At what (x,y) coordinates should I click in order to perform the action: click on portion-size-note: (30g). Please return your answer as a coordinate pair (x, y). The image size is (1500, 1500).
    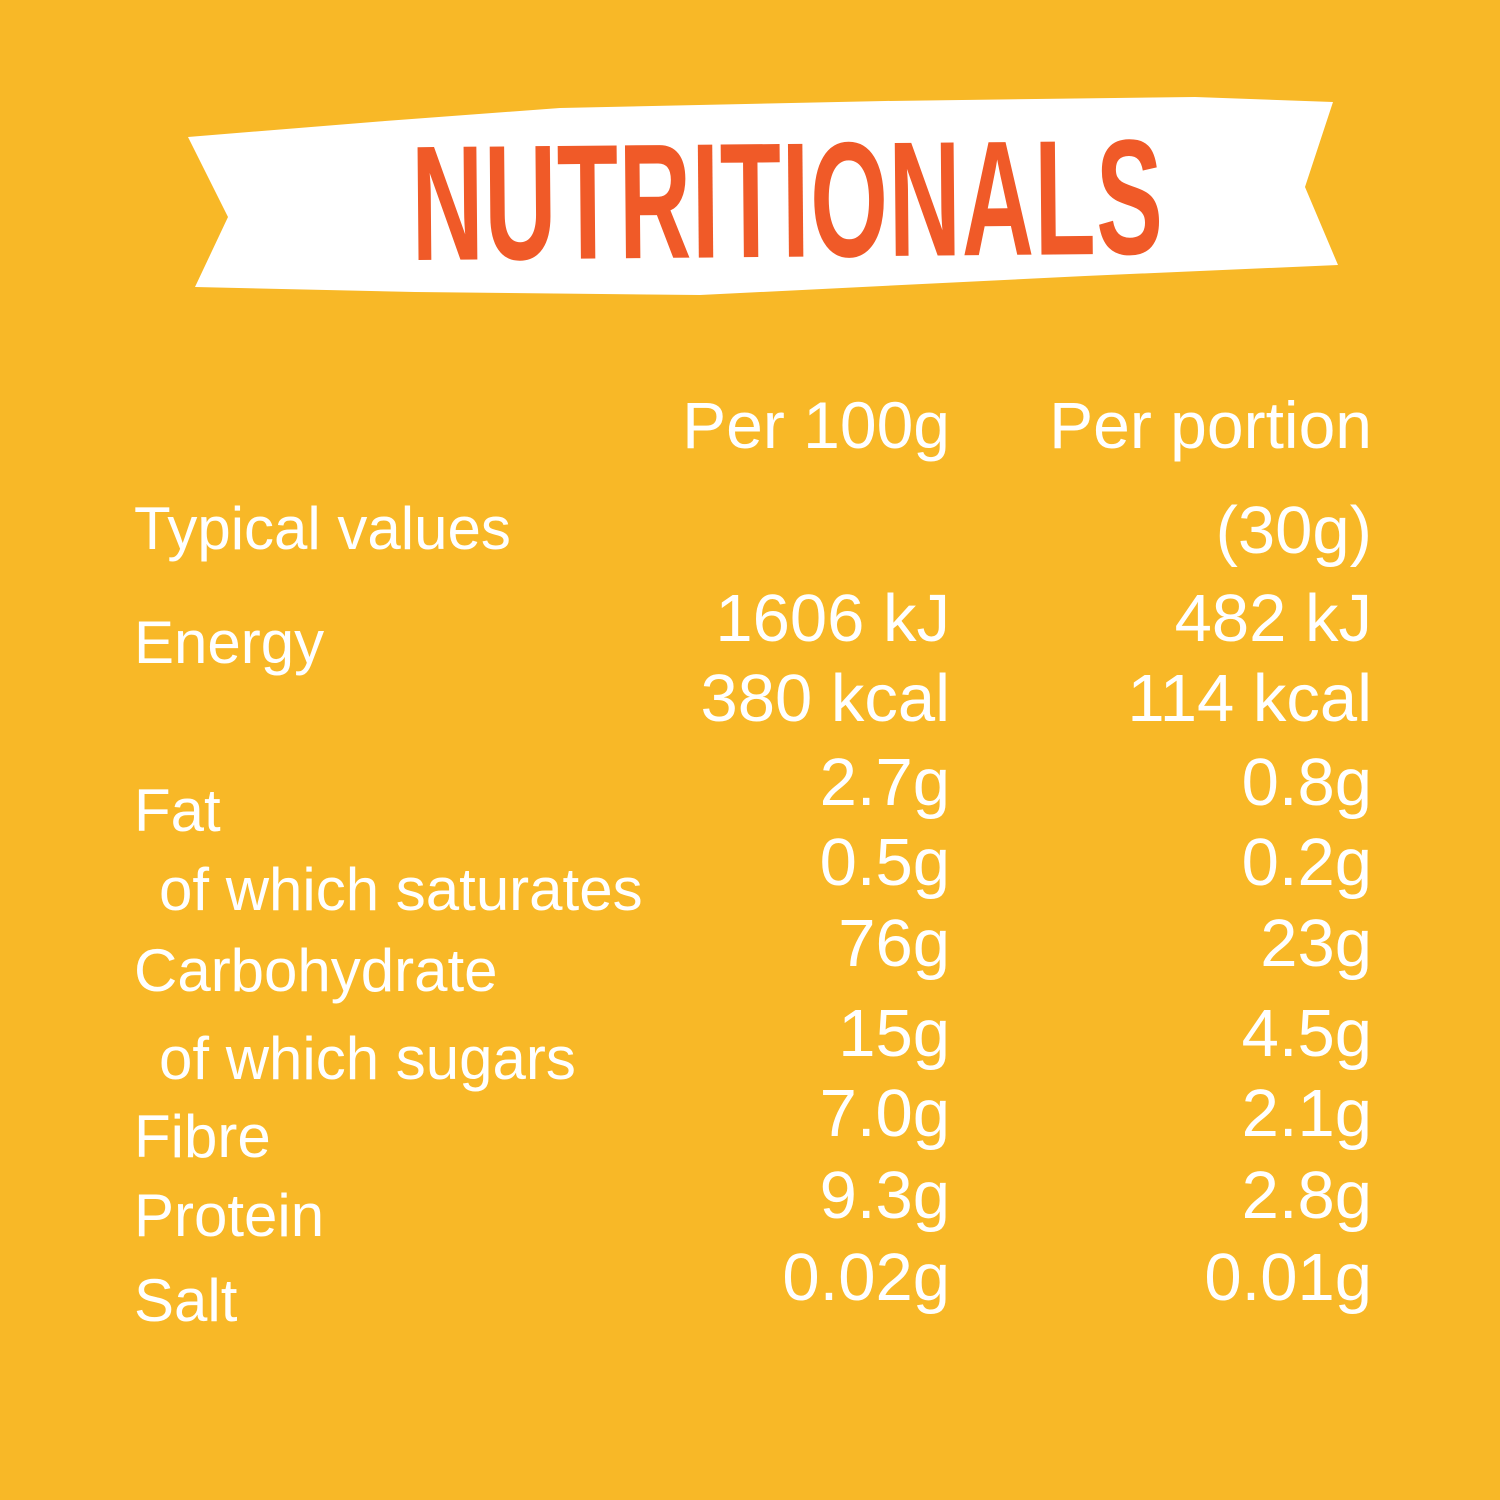
    Looking at the image, I should click on (1293, 530).